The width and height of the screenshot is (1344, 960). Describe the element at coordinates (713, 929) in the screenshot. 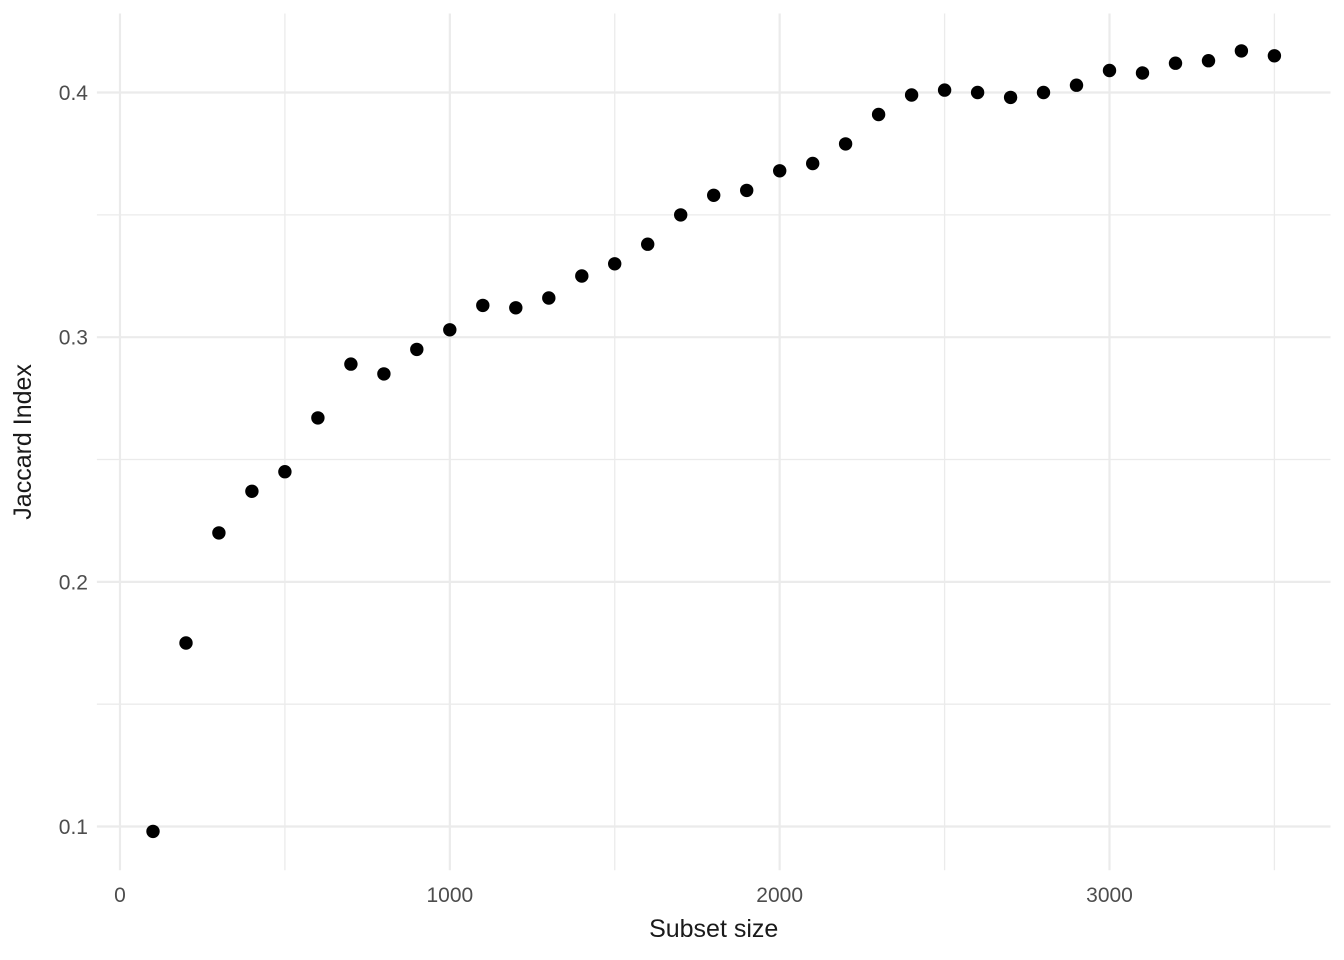

I see `x-axis-title: Subset size` at that location.